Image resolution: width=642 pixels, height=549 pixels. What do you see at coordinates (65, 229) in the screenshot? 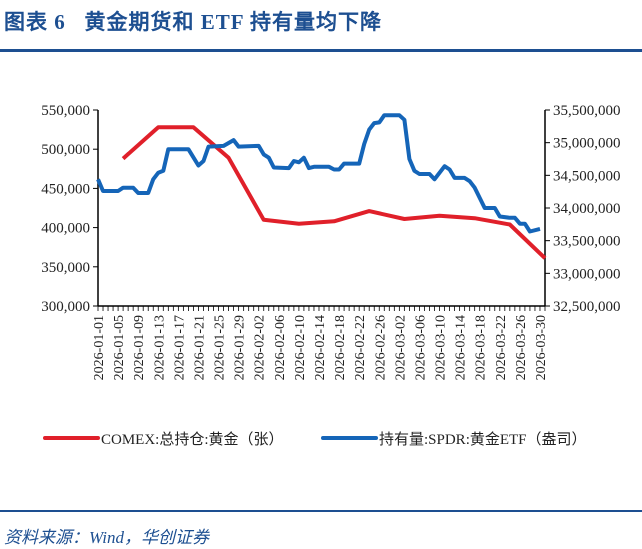
I see `left-tick-label: 400,000` at bounding box center [65, 229].